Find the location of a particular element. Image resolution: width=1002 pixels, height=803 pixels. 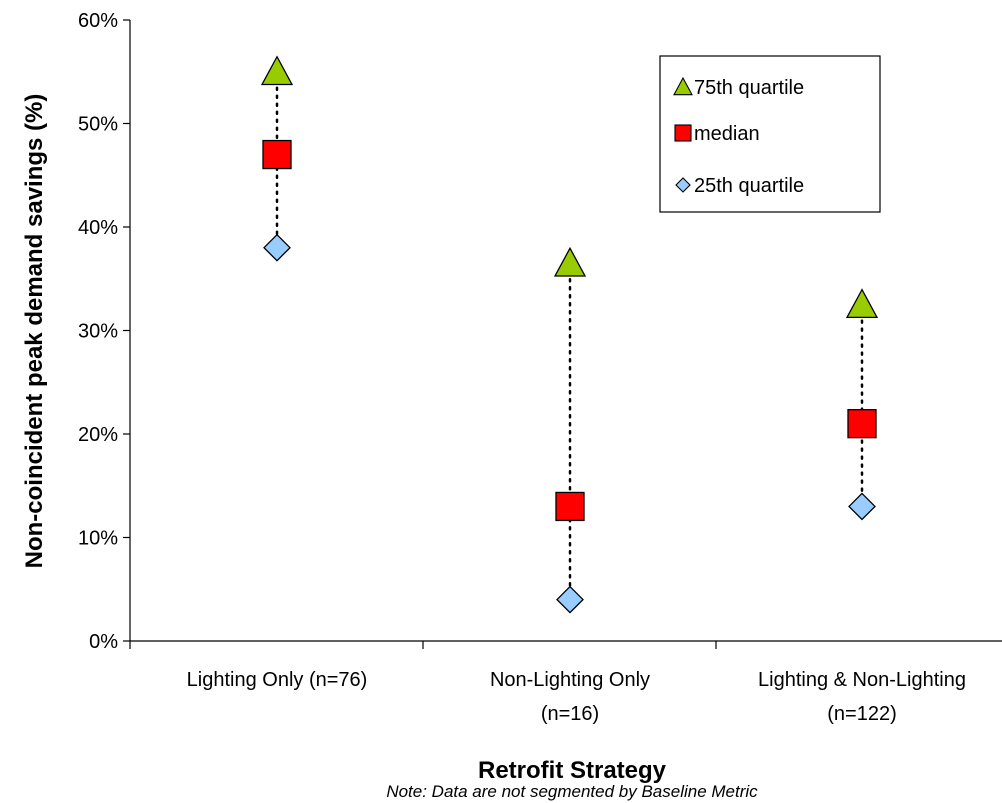

legend-item-75th: 75th quartile is located at coordinates (738, 87).